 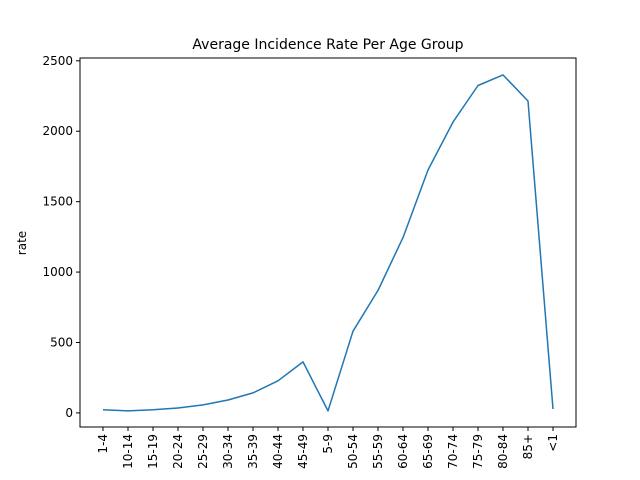 What do you see at coordinates (178, 451) in the screenshot?
I see `x-tick-label: 20-24` at bounding box center [178, 451].